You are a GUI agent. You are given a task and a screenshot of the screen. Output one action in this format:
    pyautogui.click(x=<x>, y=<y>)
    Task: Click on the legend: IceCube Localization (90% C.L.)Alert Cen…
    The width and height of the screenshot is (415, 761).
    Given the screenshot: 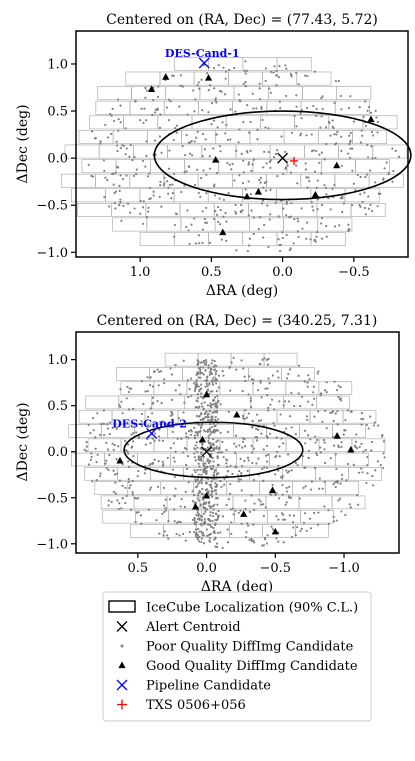 What is the action you would take?
    pyautogui.click(x=237, y=656)
    